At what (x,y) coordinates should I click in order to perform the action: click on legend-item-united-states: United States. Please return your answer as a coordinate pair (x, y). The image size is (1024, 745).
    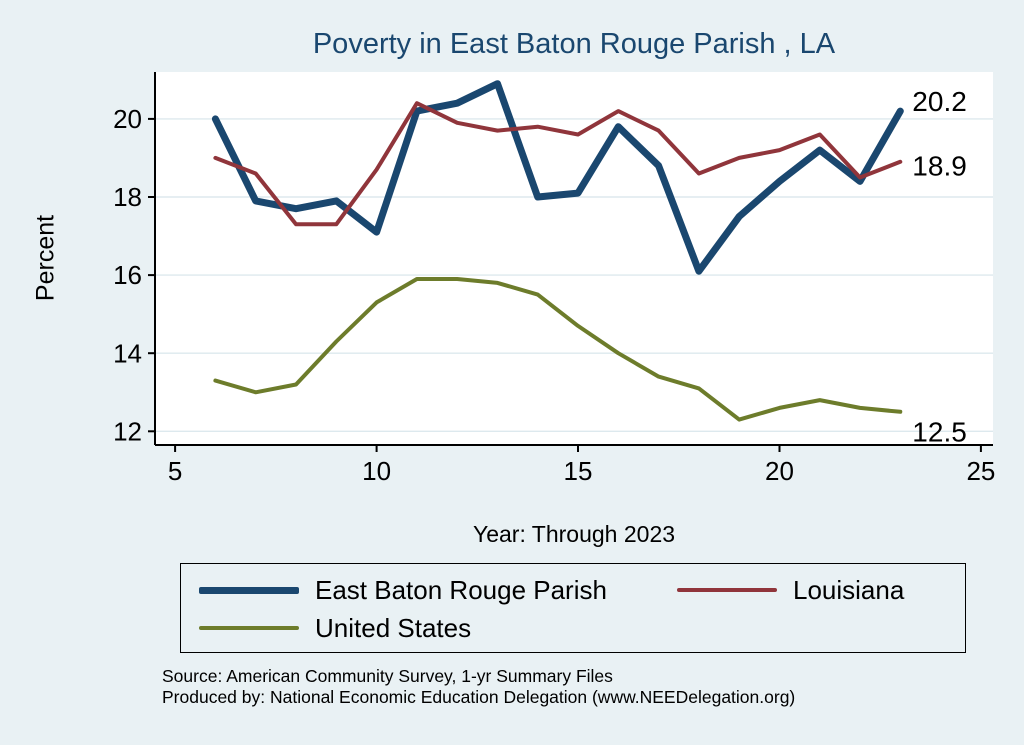
    Looking at the image, I should click on (438, 628).